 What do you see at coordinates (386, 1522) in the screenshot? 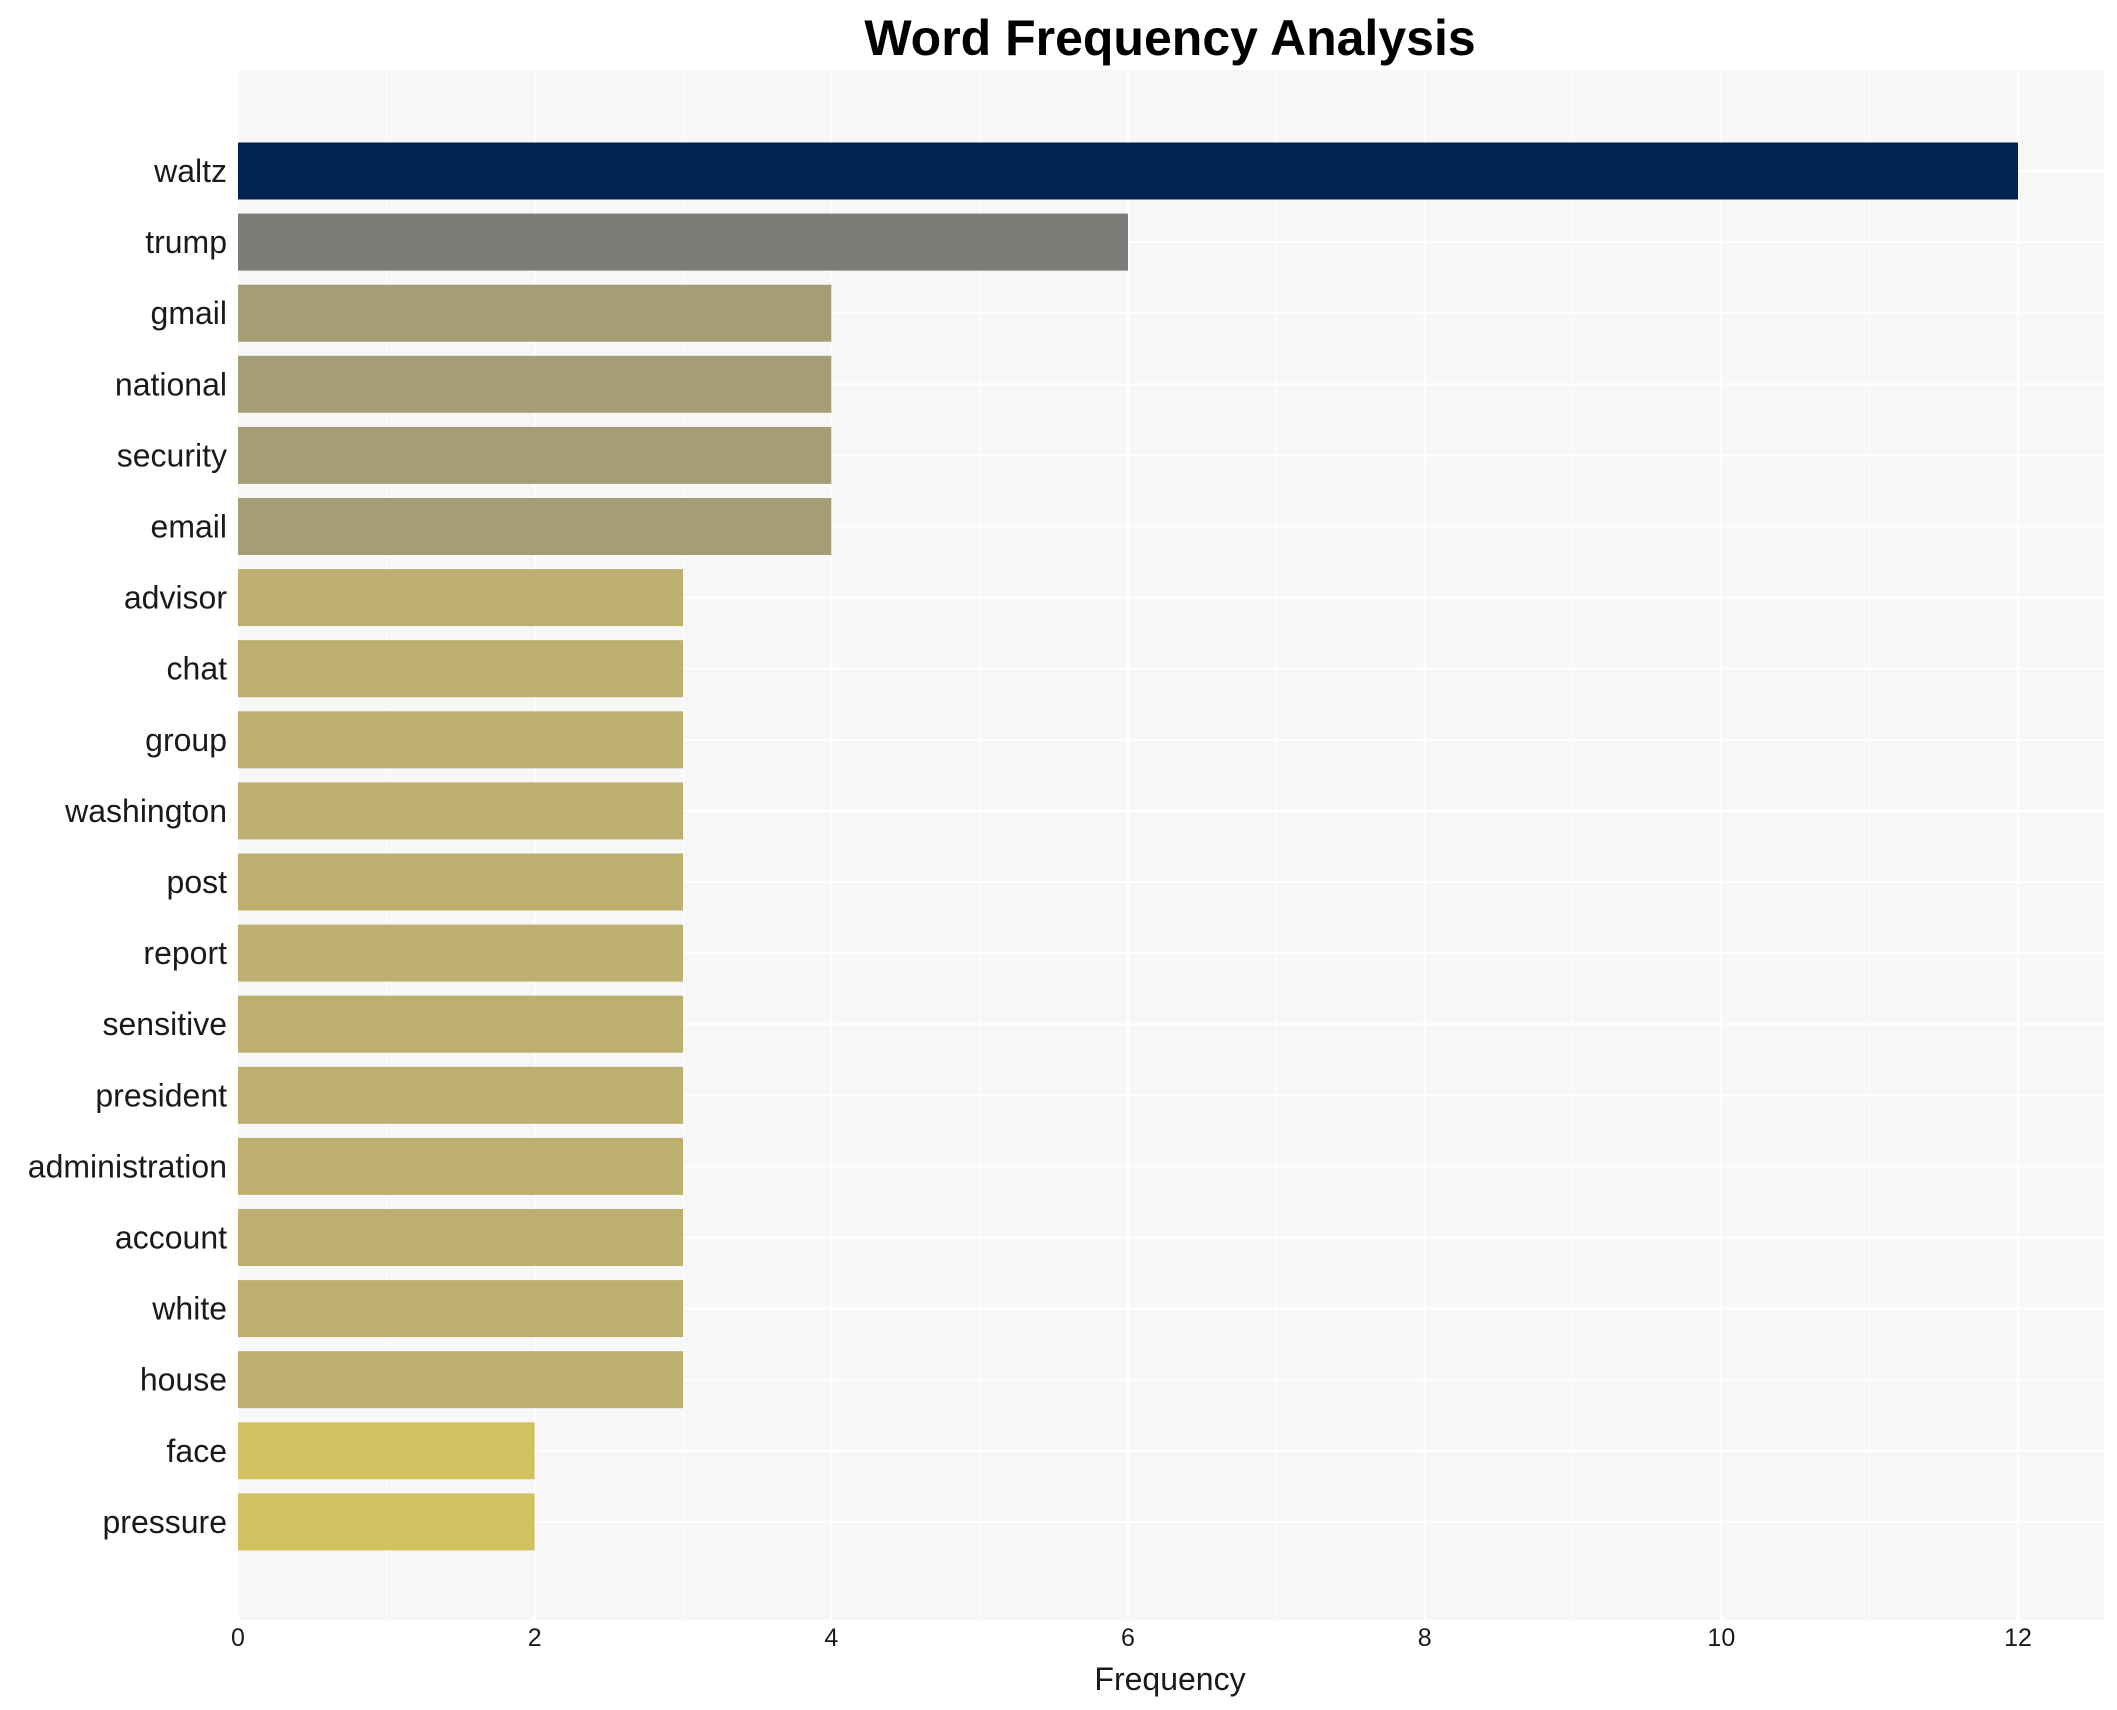
I see `bar-pressure` at bounding box center [386, 1522].